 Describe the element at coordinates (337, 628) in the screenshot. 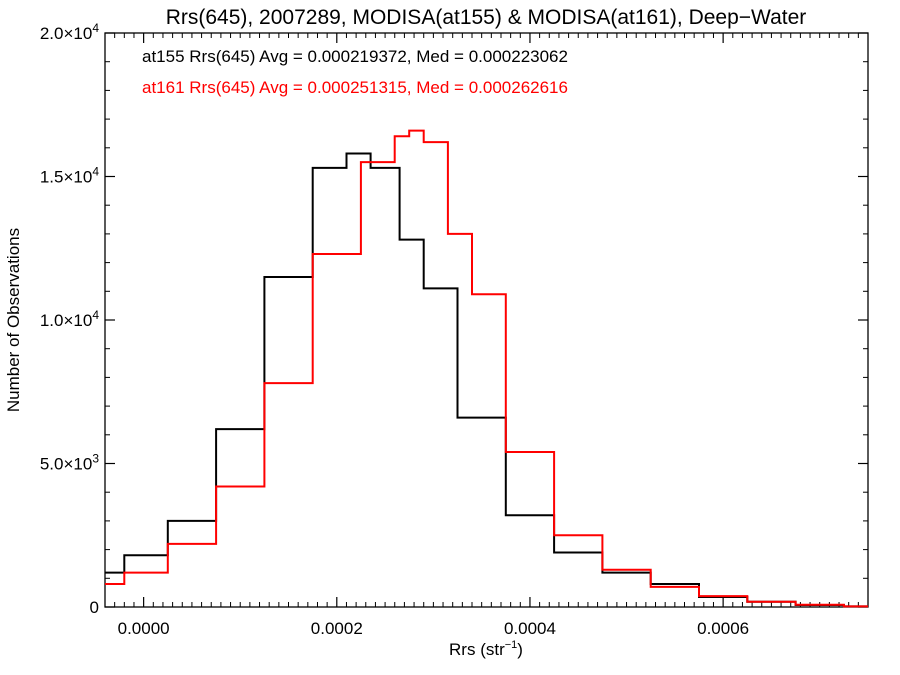

I see `x-tick-label: 0.0002` at that location.